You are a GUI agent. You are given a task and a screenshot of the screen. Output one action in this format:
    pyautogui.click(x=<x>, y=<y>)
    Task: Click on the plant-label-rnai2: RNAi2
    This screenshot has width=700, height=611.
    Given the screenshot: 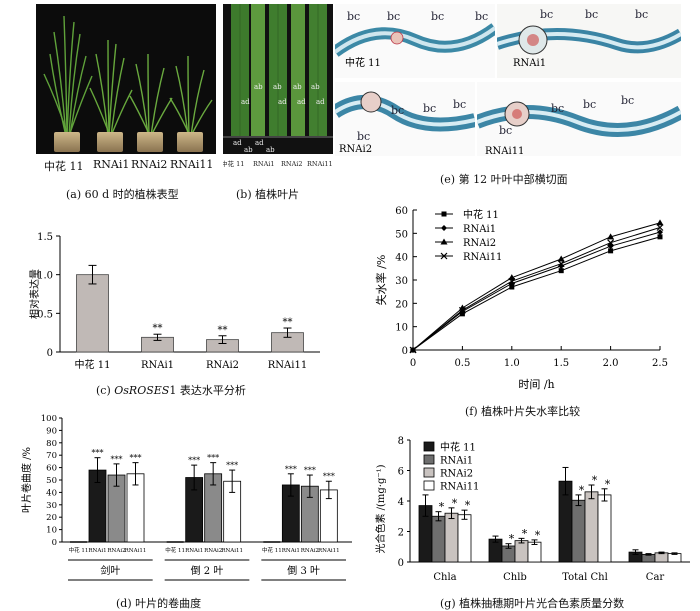 What is the action you would take?
    pyautogui.click(x=149, y=164)
    